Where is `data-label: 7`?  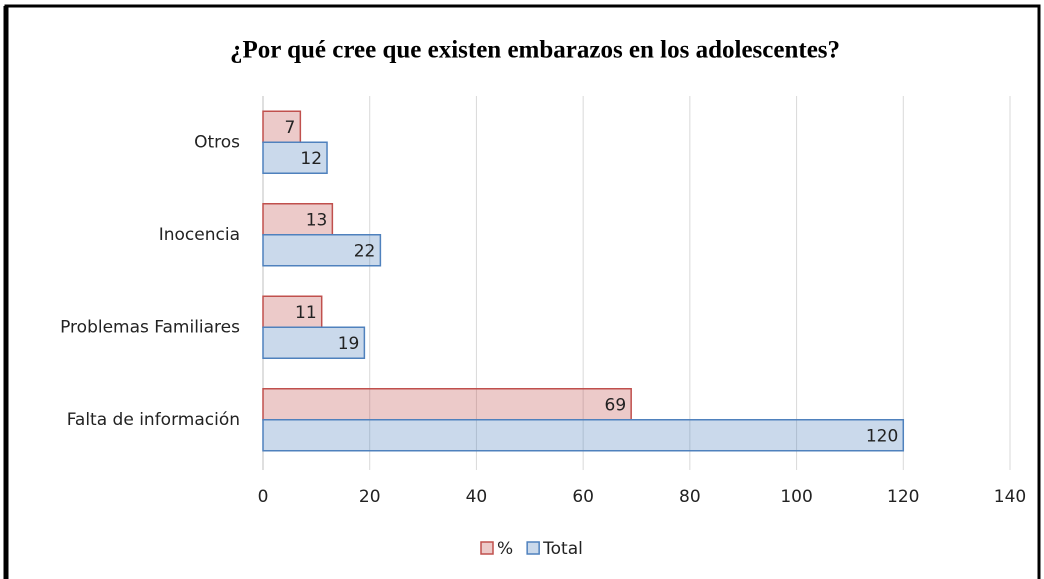 data-label: 7 is located at coordinates (290, 128).